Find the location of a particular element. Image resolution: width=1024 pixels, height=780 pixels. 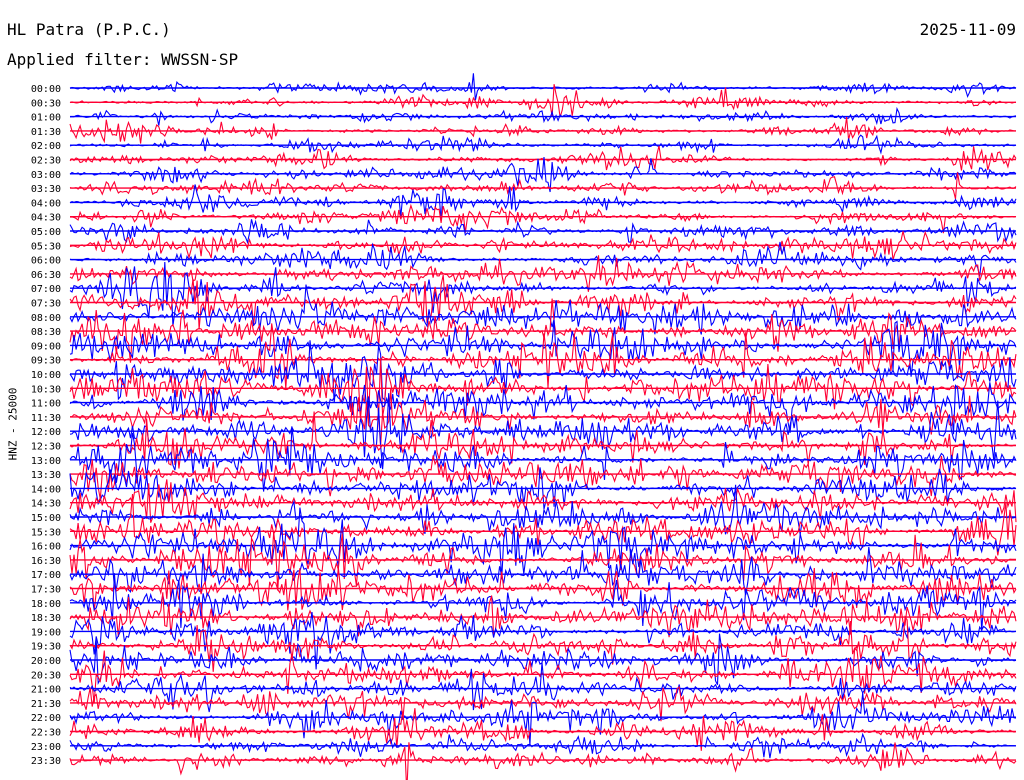

row-time-label: 15:30 is located at coordinates (46, 532).